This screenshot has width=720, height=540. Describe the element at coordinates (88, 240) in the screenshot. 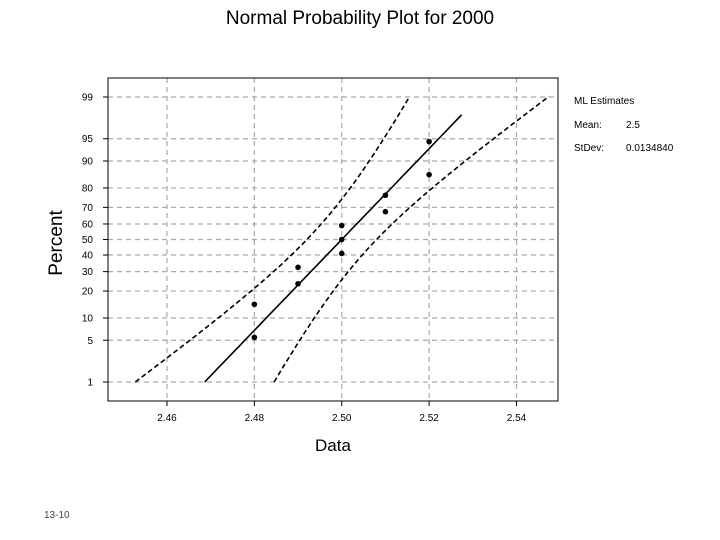

I see `y-tick-label: 50` at that location.